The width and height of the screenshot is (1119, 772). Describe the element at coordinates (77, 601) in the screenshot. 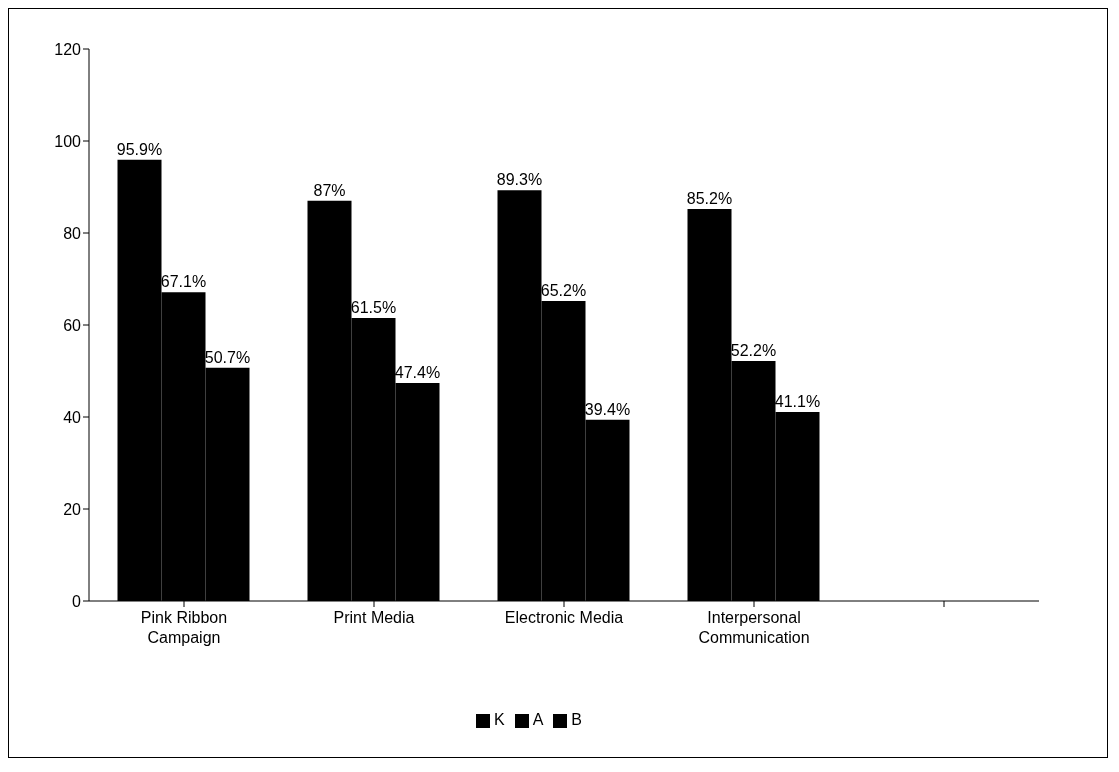

I see `y-tick-label: 0` at that location.